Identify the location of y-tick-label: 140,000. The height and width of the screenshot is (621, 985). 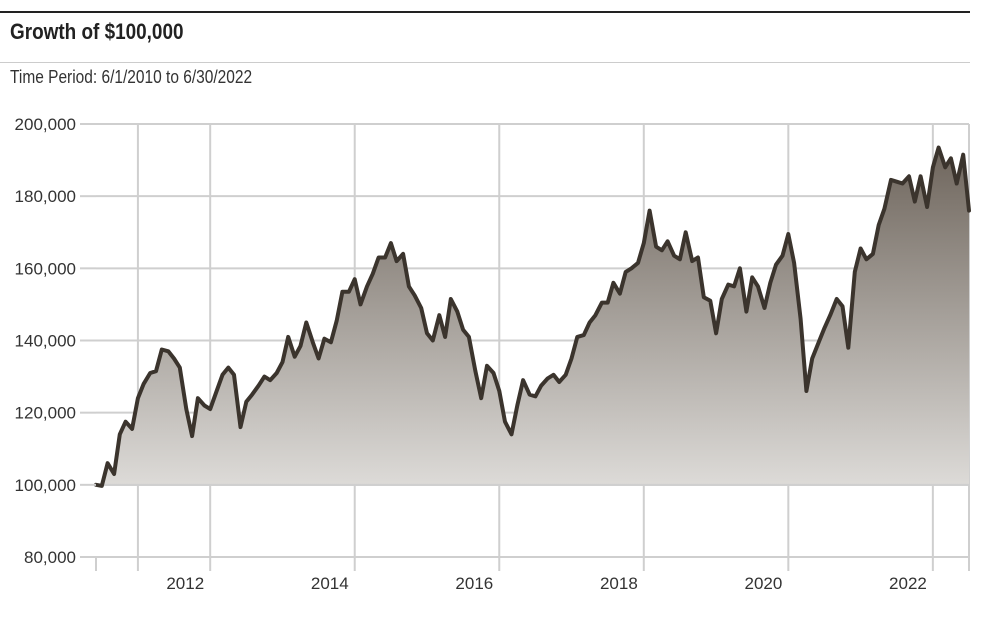
(45, 341).